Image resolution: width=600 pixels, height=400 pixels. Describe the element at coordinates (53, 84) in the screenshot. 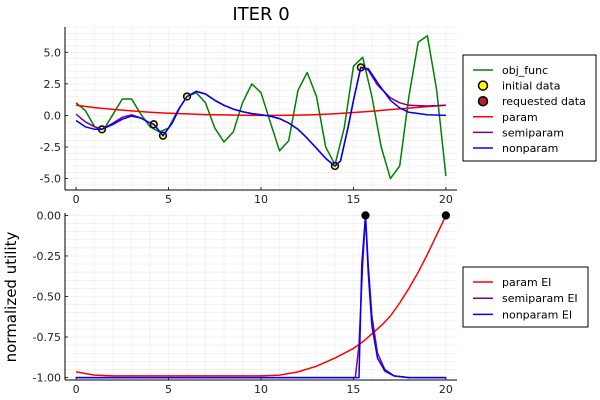

I see `top-y-tick-label: 2.5` at that location.